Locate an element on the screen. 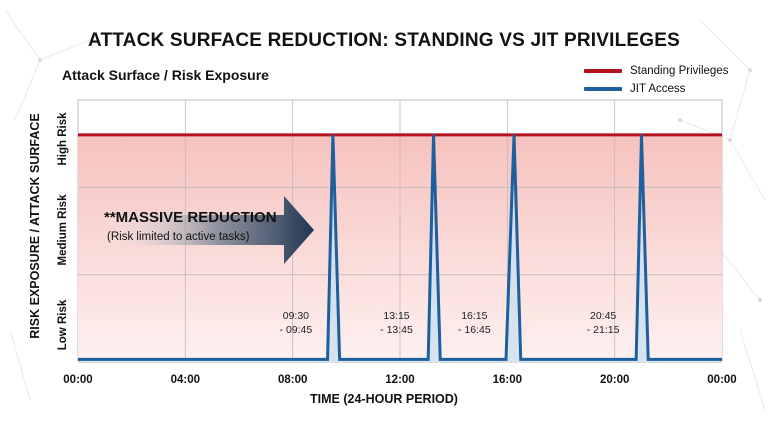  spike-label: 16:15 - 16:45 is located at coordinates (474, 323).